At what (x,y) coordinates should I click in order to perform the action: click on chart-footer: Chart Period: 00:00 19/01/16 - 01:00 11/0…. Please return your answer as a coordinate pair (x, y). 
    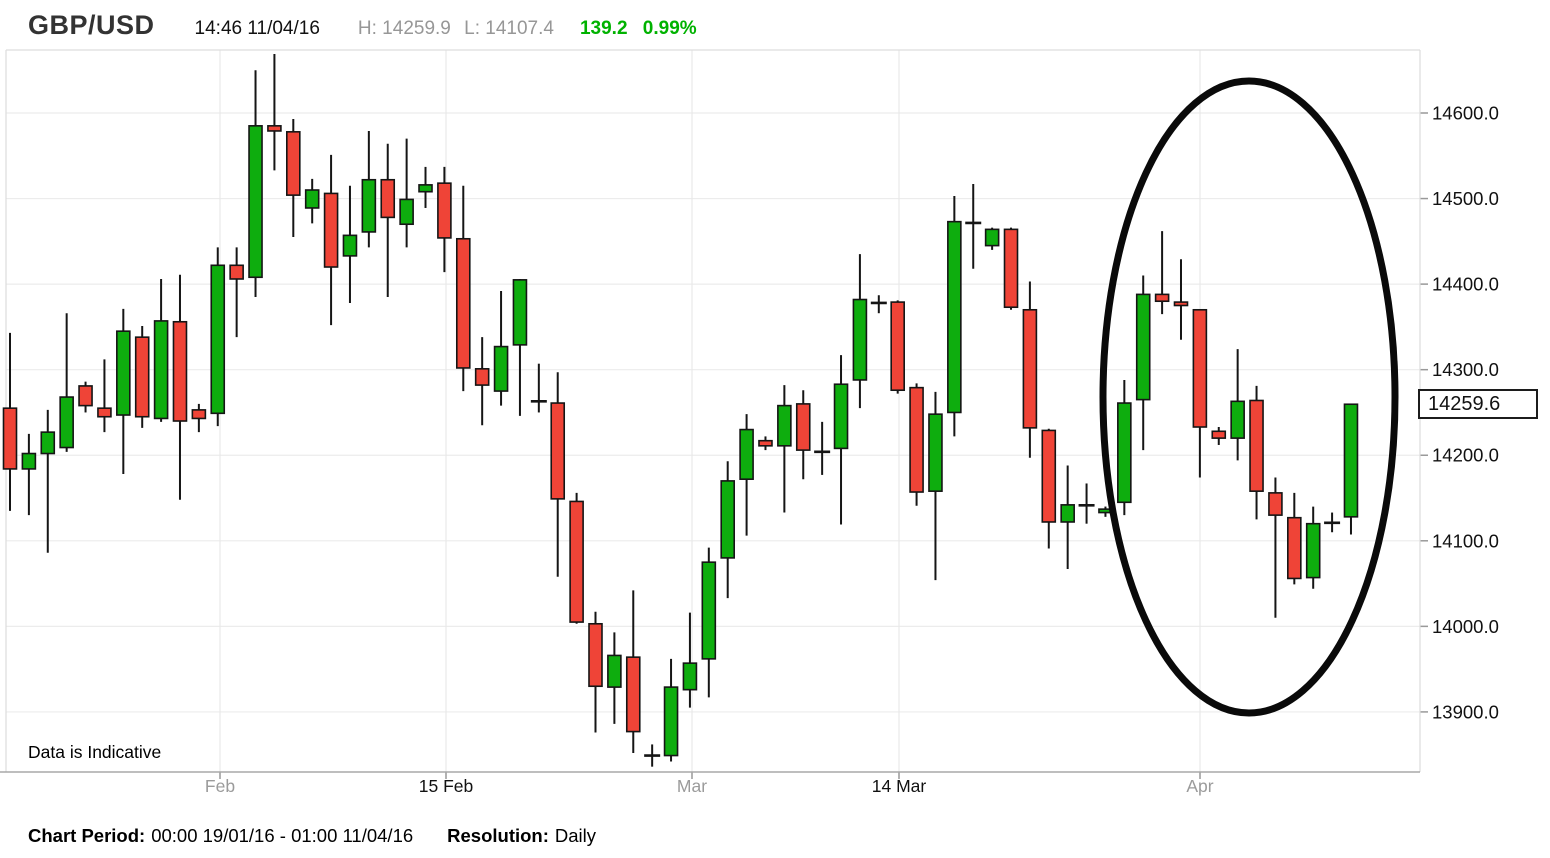
    Looking at the image, I should click on (312, 836).